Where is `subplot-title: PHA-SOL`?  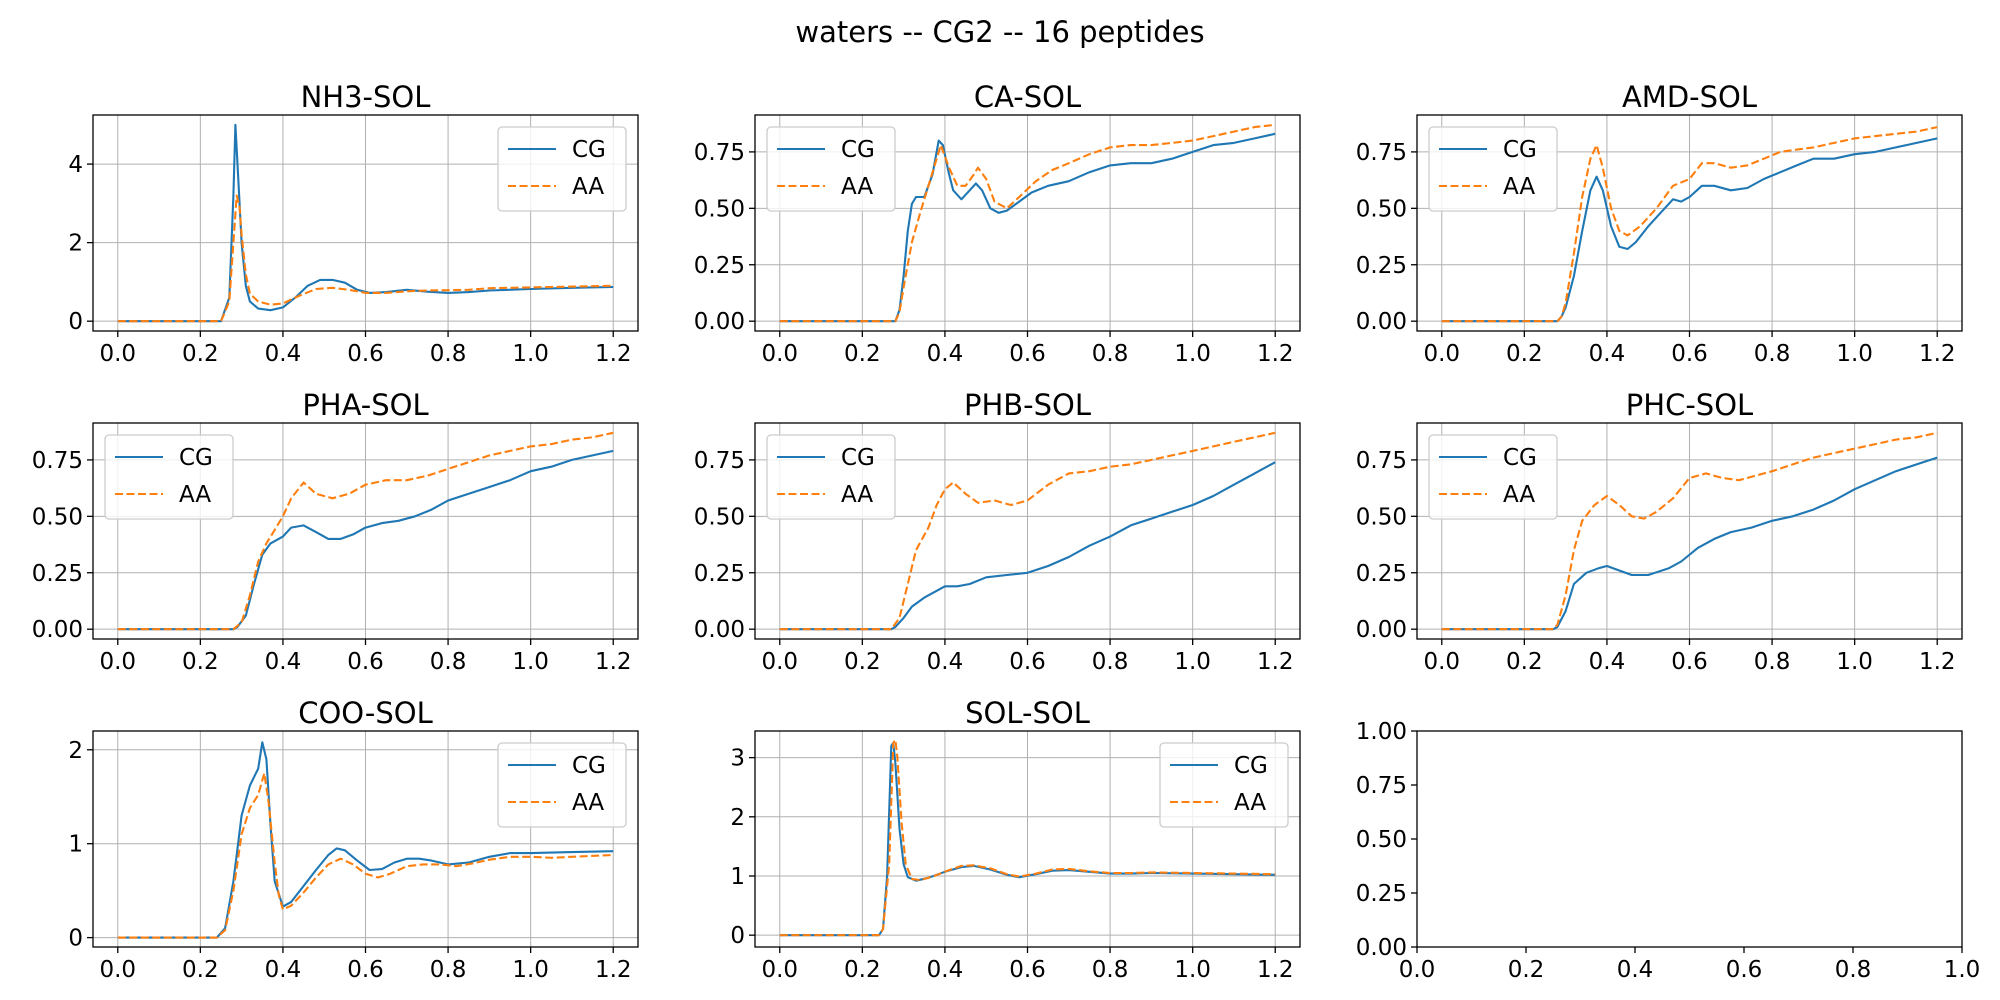 subplot-title: PHA-SOL is located at coordinates (365, 405).